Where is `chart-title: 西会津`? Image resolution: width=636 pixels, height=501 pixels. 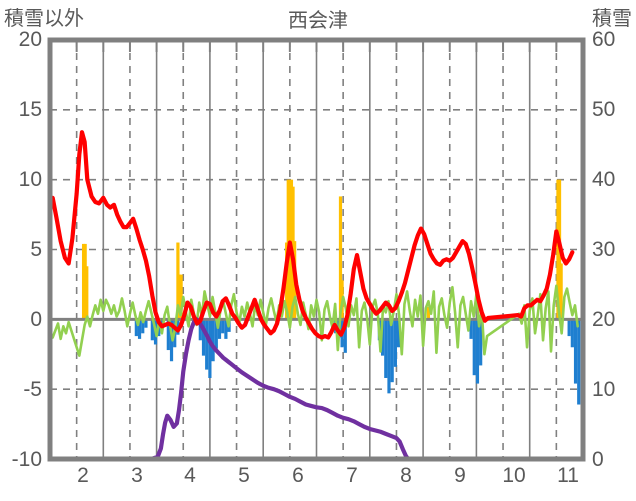
chart-title: 西会津 is located at coordinates (318, 21).